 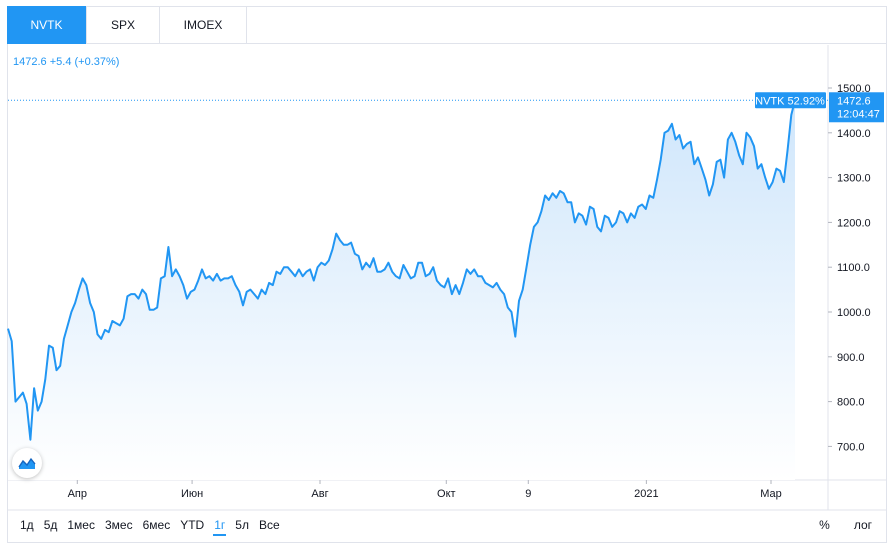 What do you see at coordinates (447, 525) in the screenshot?
I see `range-toolbar: 1д 5д 1мес 3мес 6мес YTD 1г 5л Все % лог` at bounding box center [447, 525].